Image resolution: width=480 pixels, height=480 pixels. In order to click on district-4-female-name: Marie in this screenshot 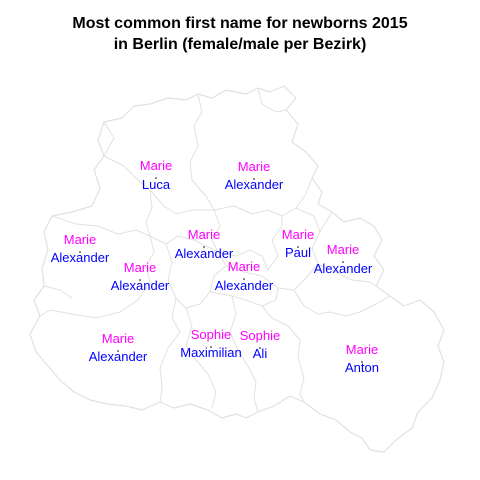, I will do `click(204, 234)`.